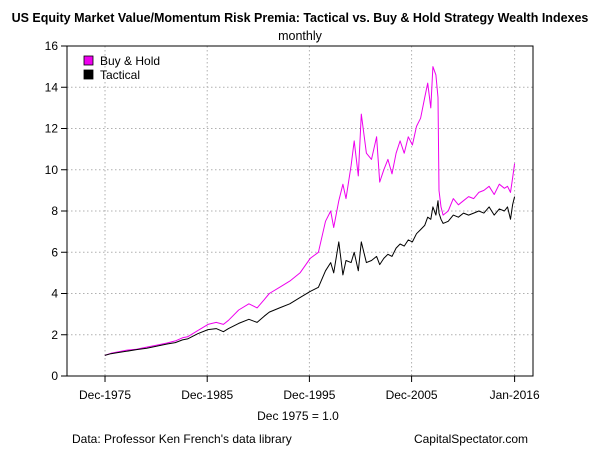 The width and height of the screenshot is (600, 450). Describe the element at coordinates (309, 395) in the screenshot. I see `x-tick-label: Dec-1995` at that location.